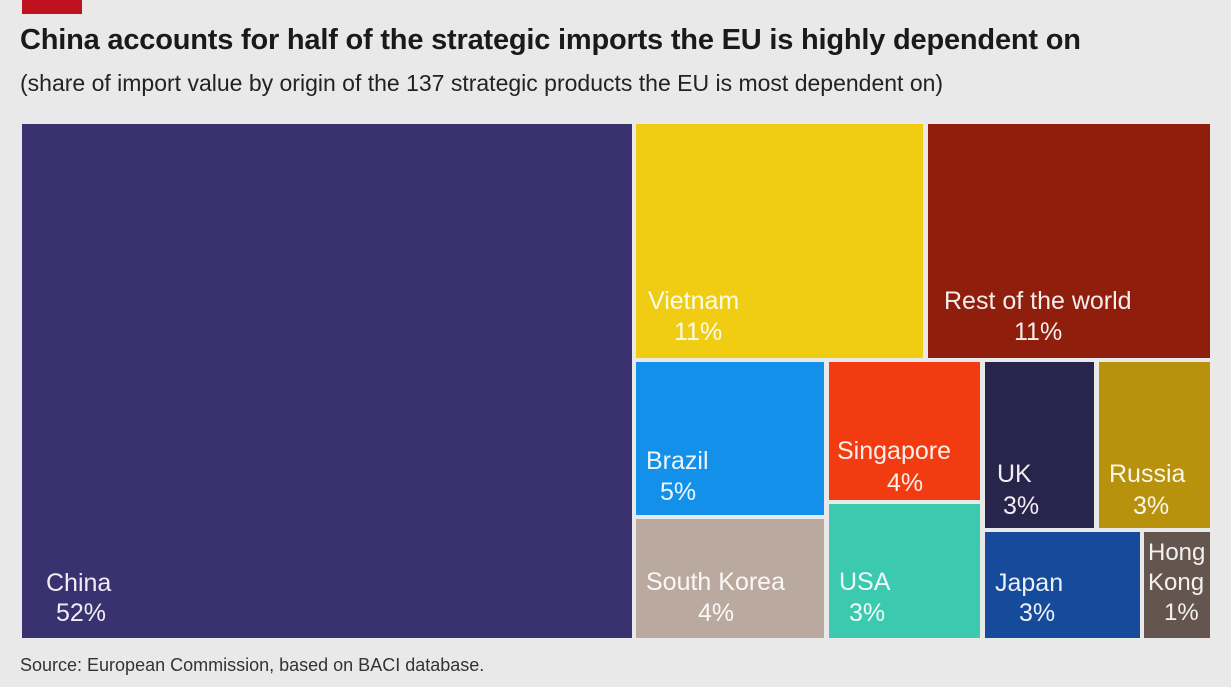  I want to click on treemap-label-usa: USA, so click(865, 582).